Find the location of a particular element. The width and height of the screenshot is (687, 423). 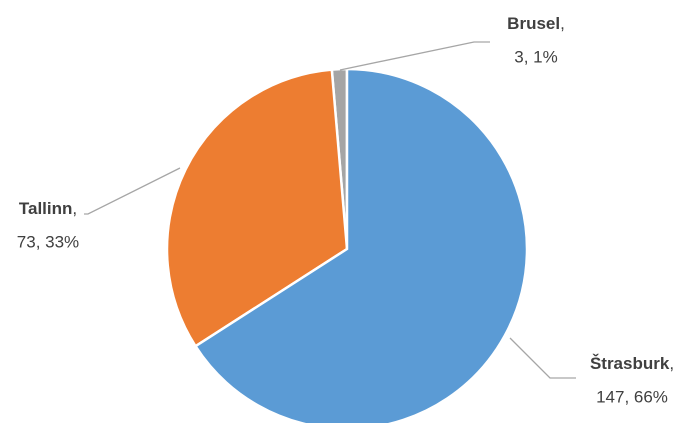

data-label-name: Brusel, is located at coordinates (536, 23).